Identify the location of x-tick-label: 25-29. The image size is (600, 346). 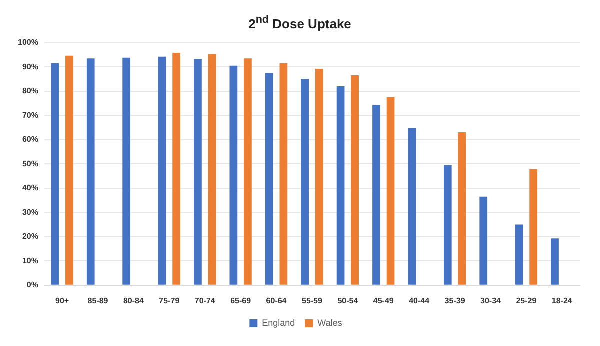
(527, 301).